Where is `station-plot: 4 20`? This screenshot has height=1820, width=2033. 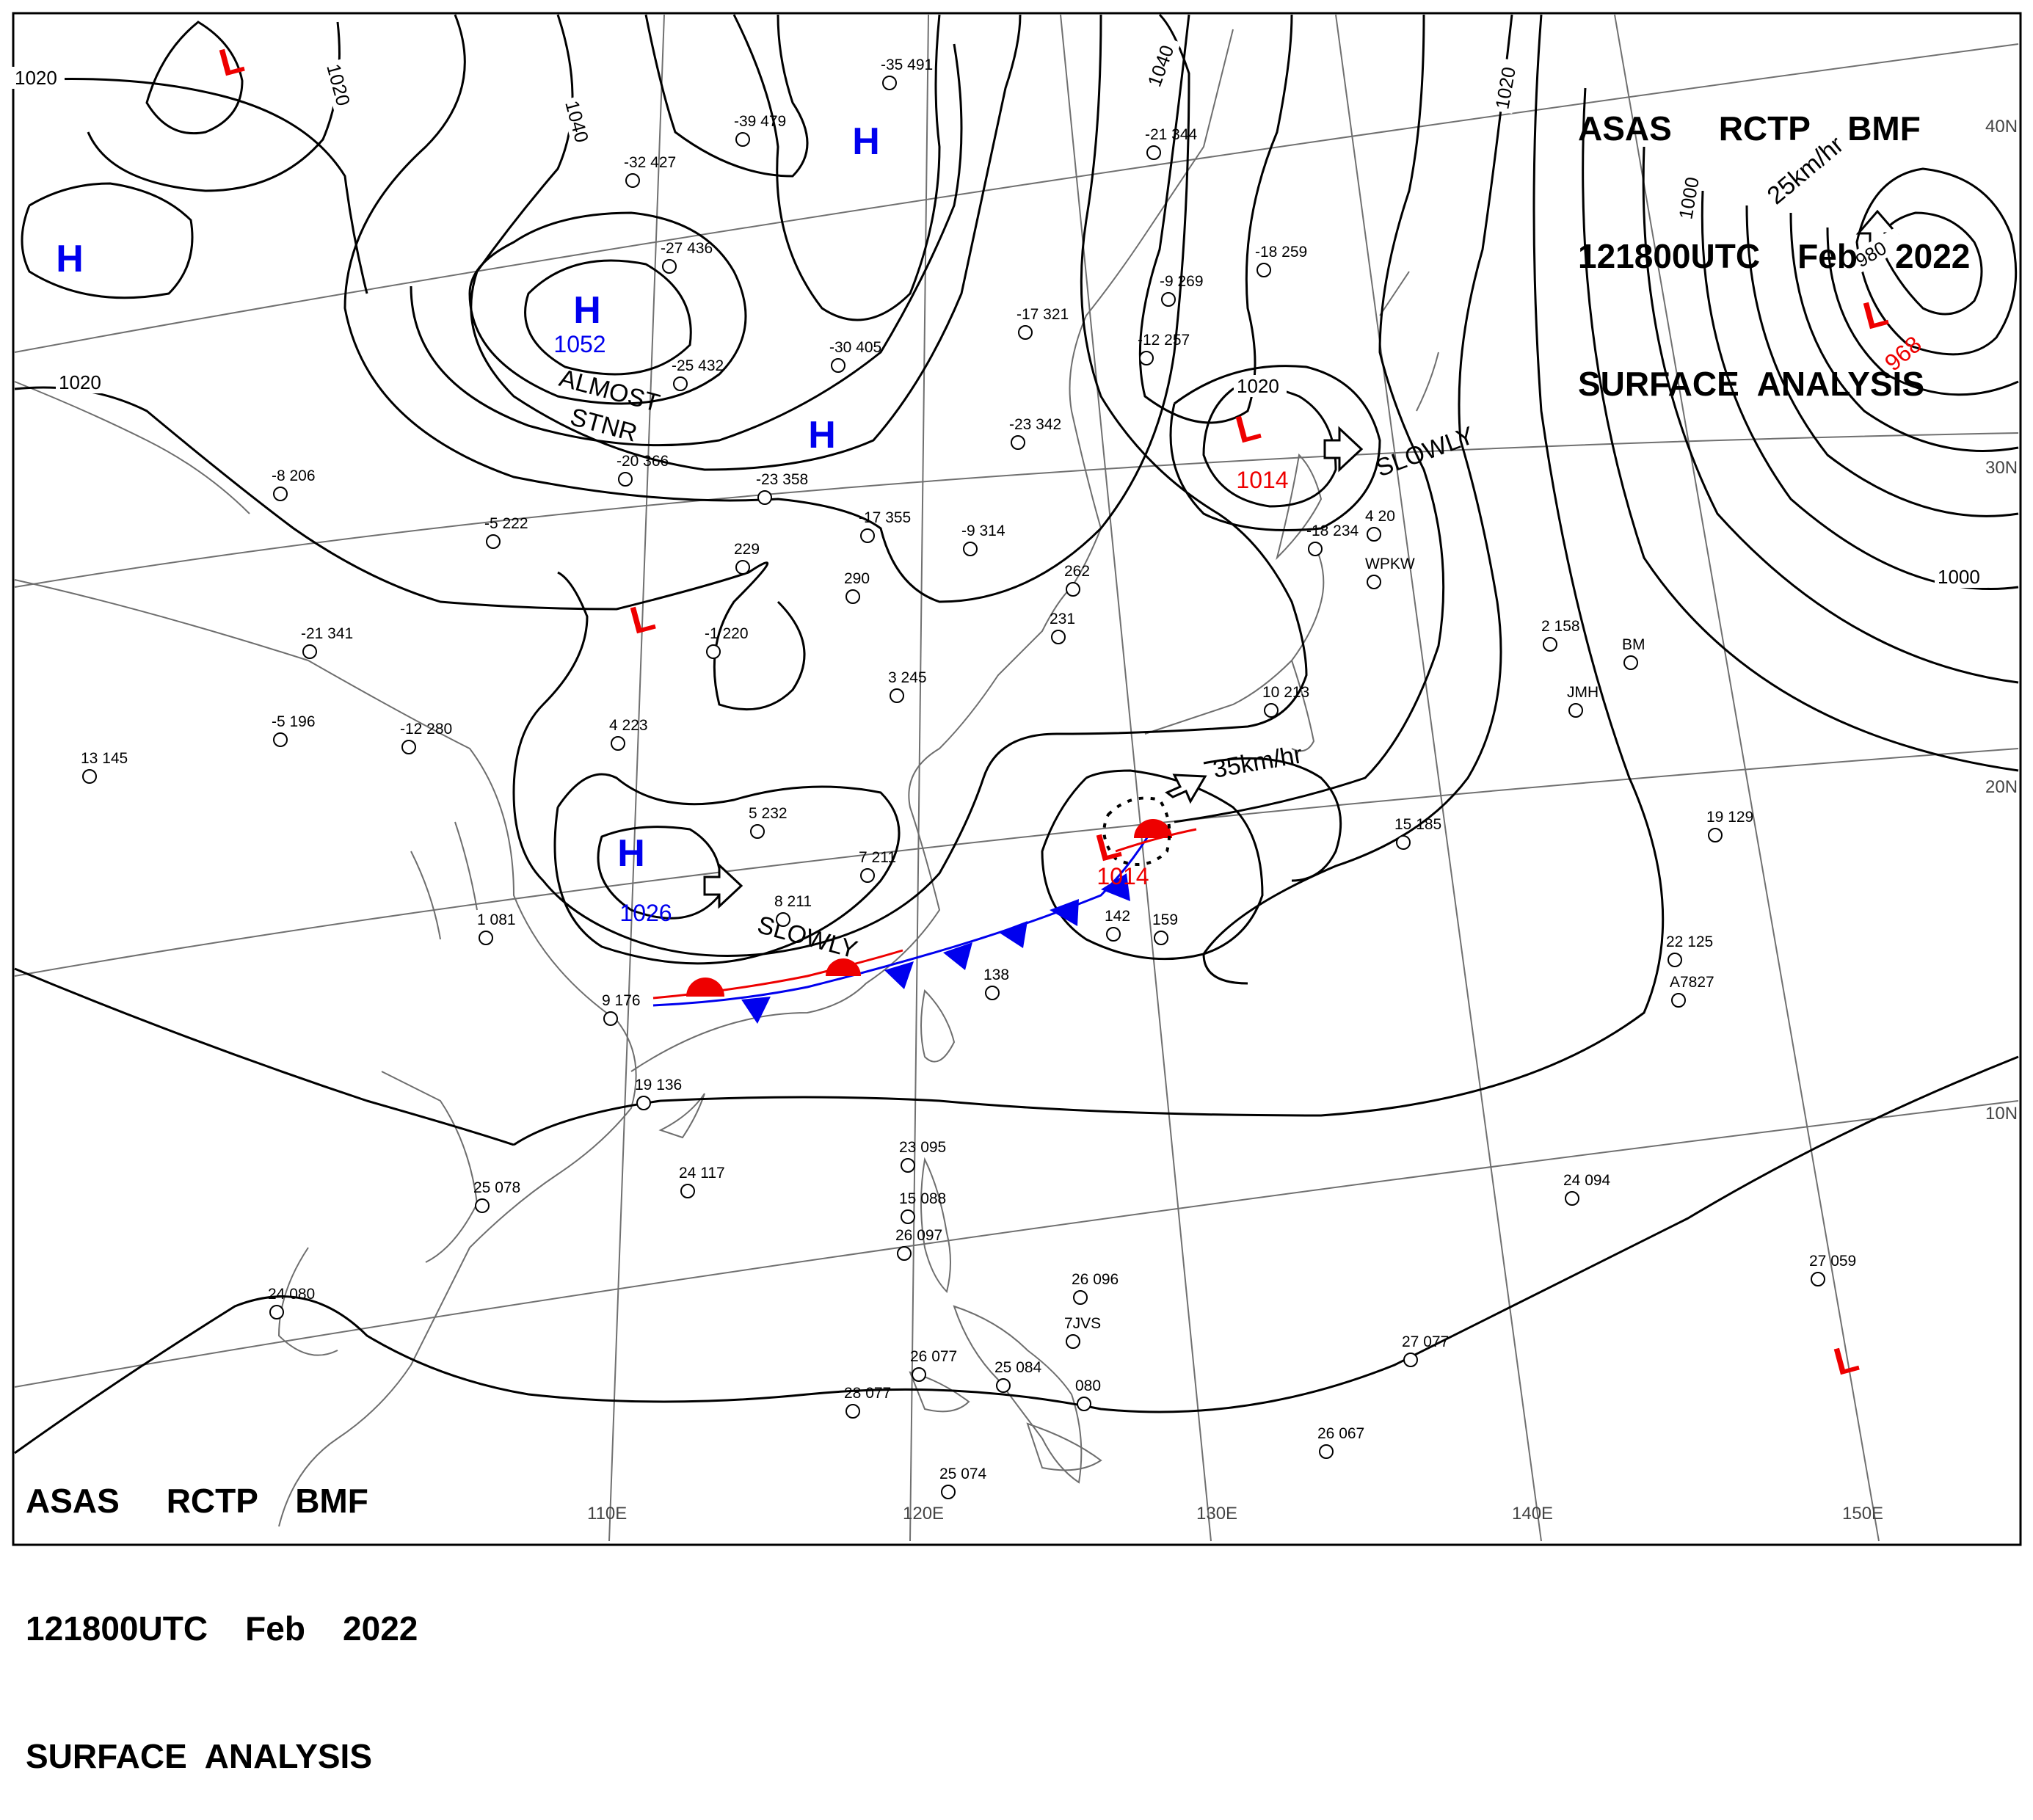 station-plot: 4 20 is located at coordinates (1380, 516).